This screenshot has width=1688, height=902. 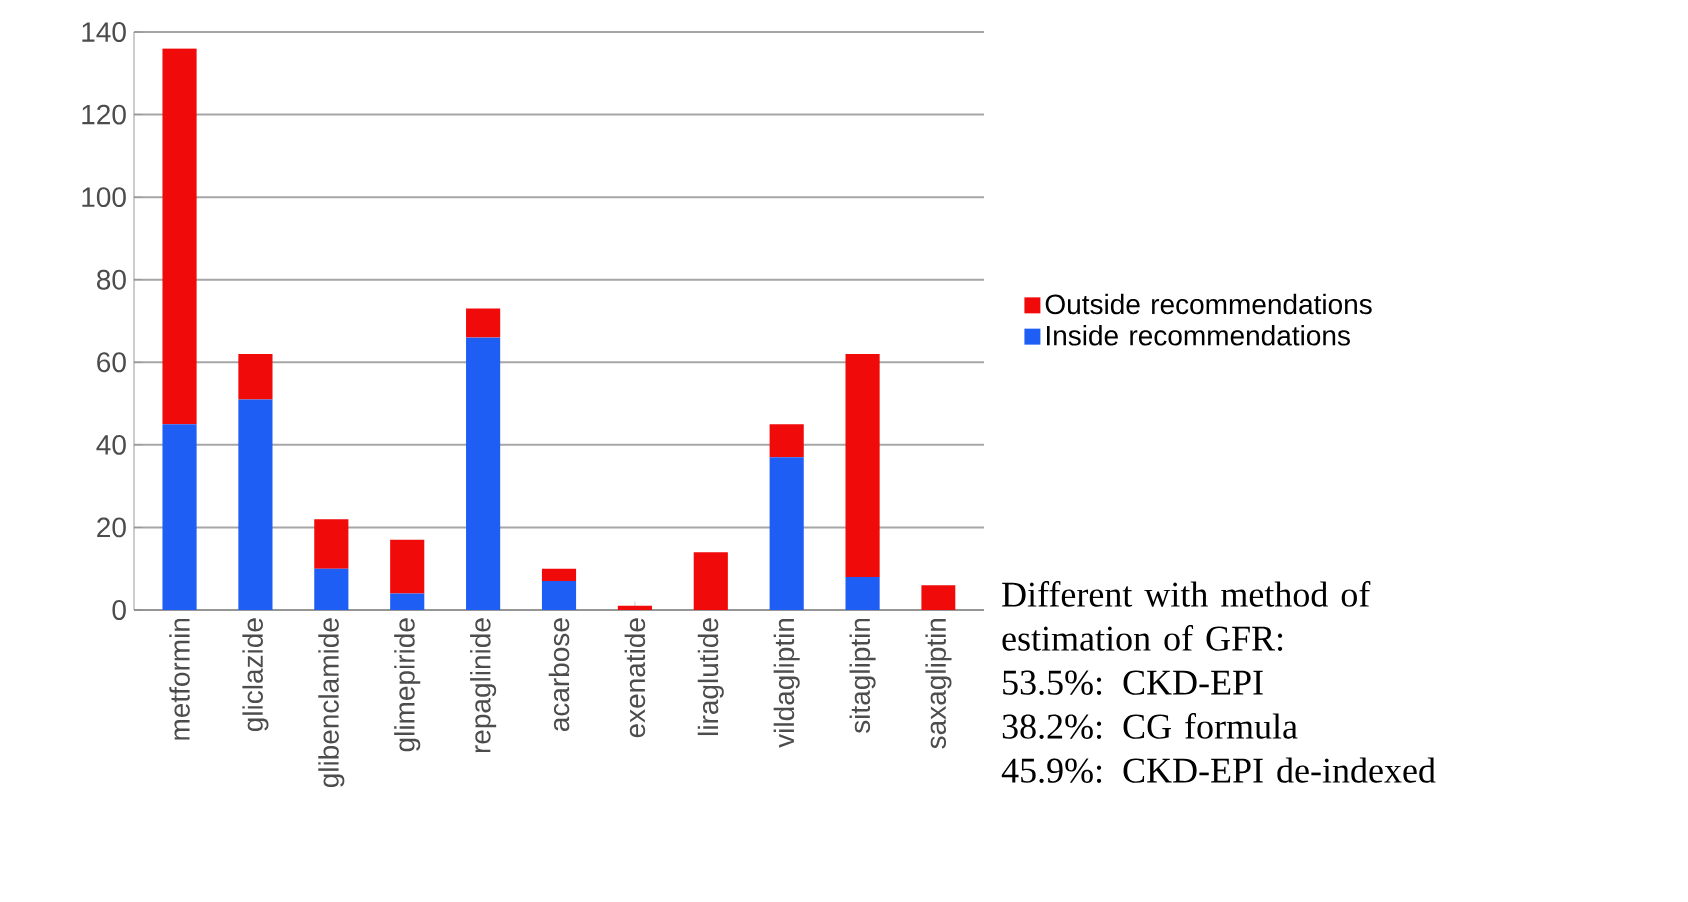 What do you see at coordinates (786, 683) in the screenshot?
I see `x-tick-label: vildagliptin` at bounding box center [786, 683].